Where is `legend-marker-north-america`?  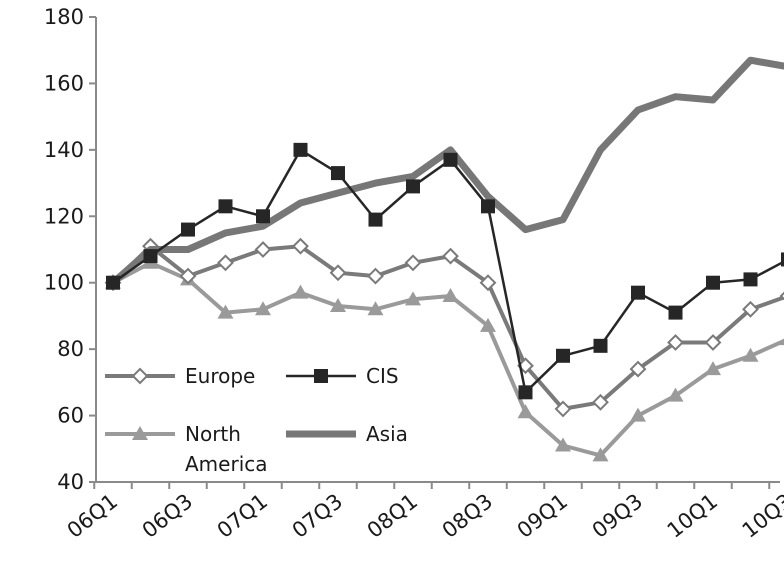 legend-marker-north-america is located at coordinates (140, 433).